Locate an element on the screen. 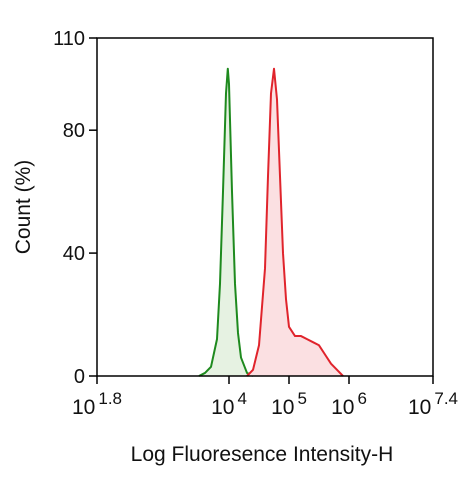 The image size is (476, 479). x-tick-exponent: 5 is located at coordinates (301, 398).